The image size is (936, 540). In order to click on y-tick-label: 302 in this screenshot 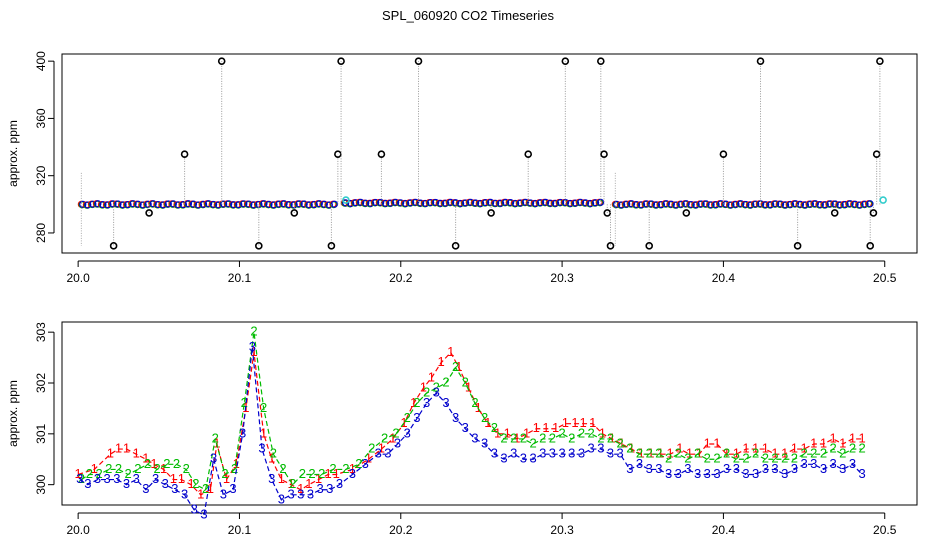, I will do `click(41, 383)`.